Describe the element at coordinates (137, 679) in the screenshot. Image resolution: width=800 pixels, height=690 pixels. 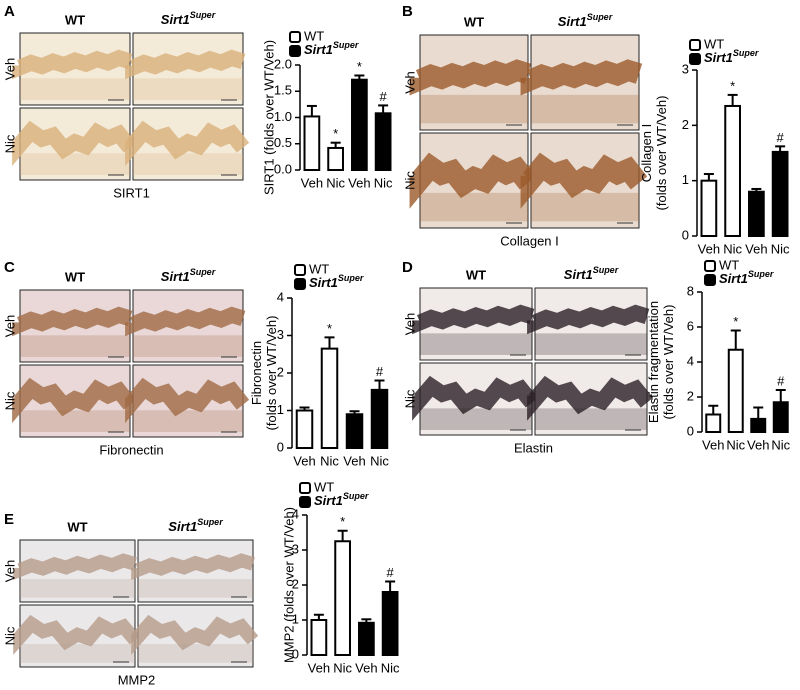
I see `stain-label: MMP2` at that location.